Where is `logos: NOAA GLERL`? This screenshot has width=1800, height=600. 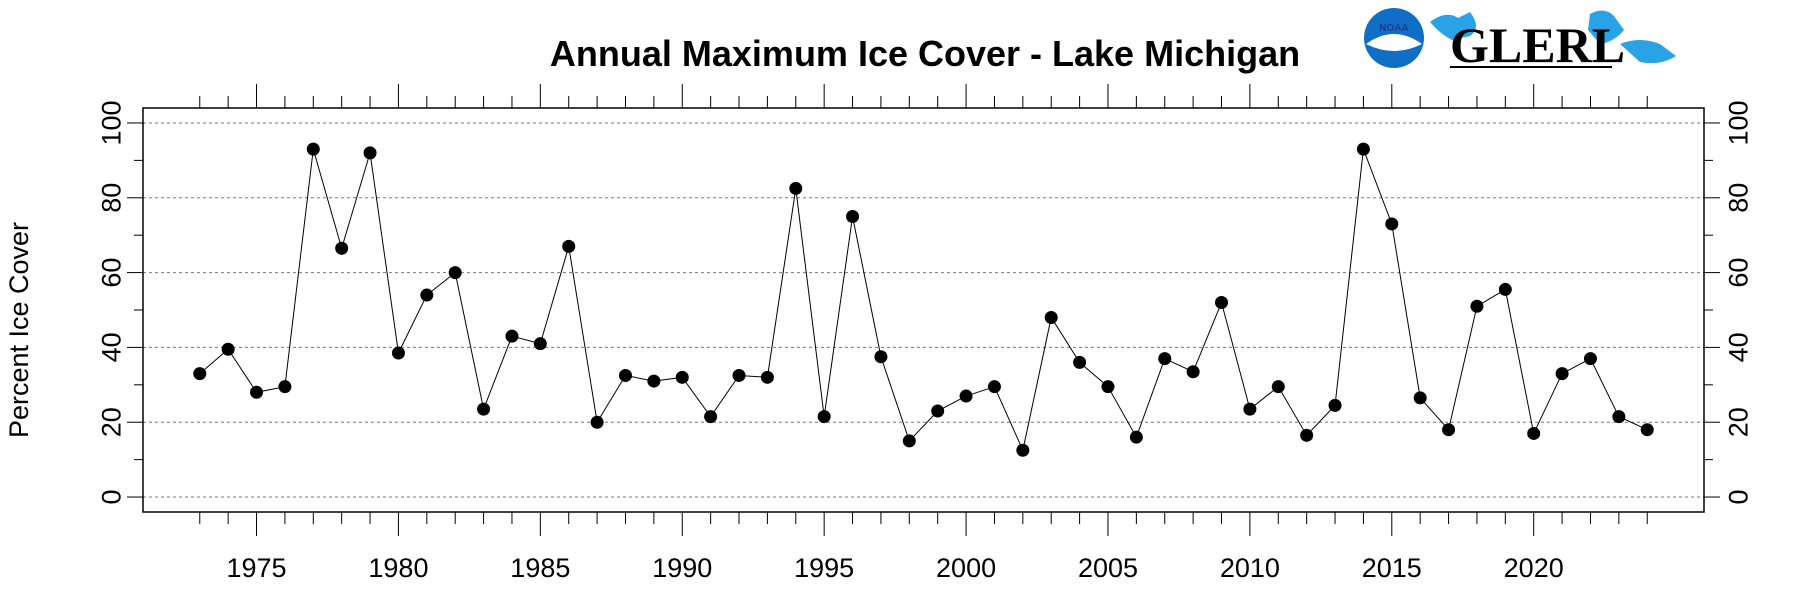
logos: NOAA GLERL is located at coordinates (1520, 40).